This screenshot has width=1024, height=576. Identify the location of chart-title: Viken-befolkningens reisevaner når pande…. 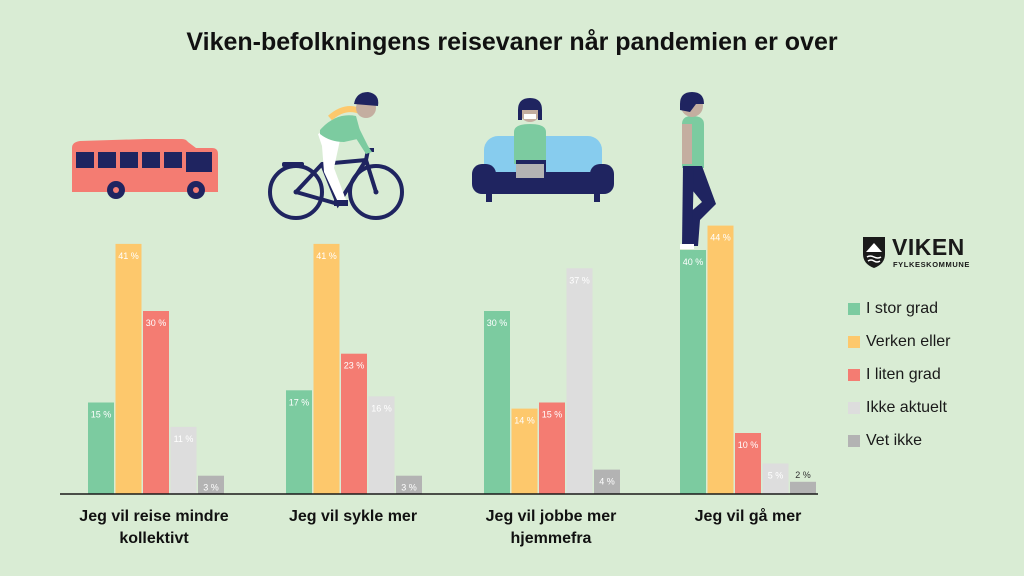
(512, 42).